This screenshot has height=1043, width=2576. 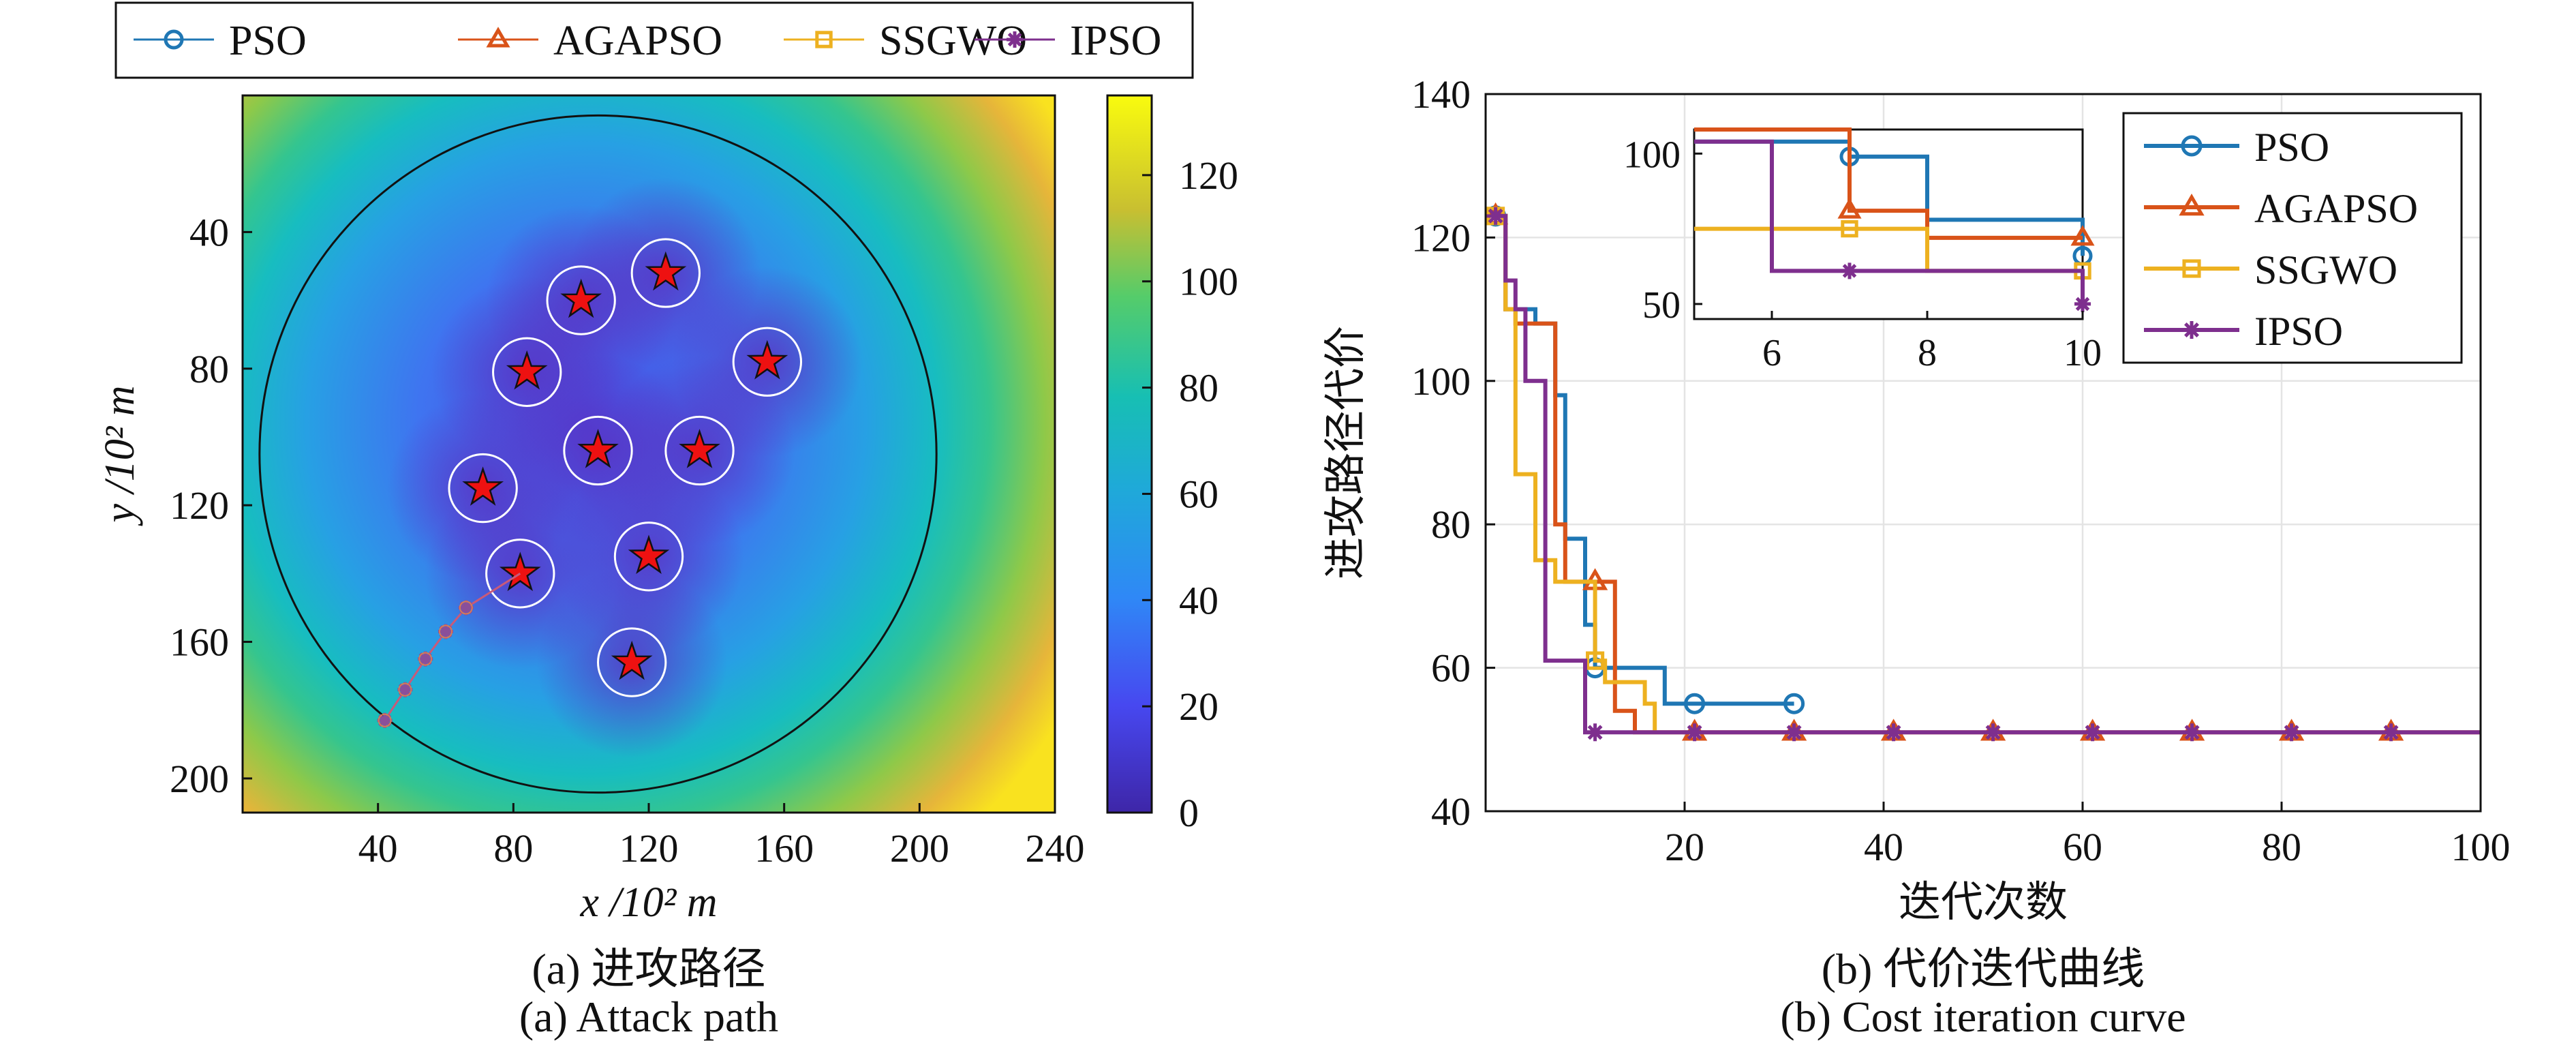 I want to click on y-tick-label: 100, so click(x=1441, y=381).